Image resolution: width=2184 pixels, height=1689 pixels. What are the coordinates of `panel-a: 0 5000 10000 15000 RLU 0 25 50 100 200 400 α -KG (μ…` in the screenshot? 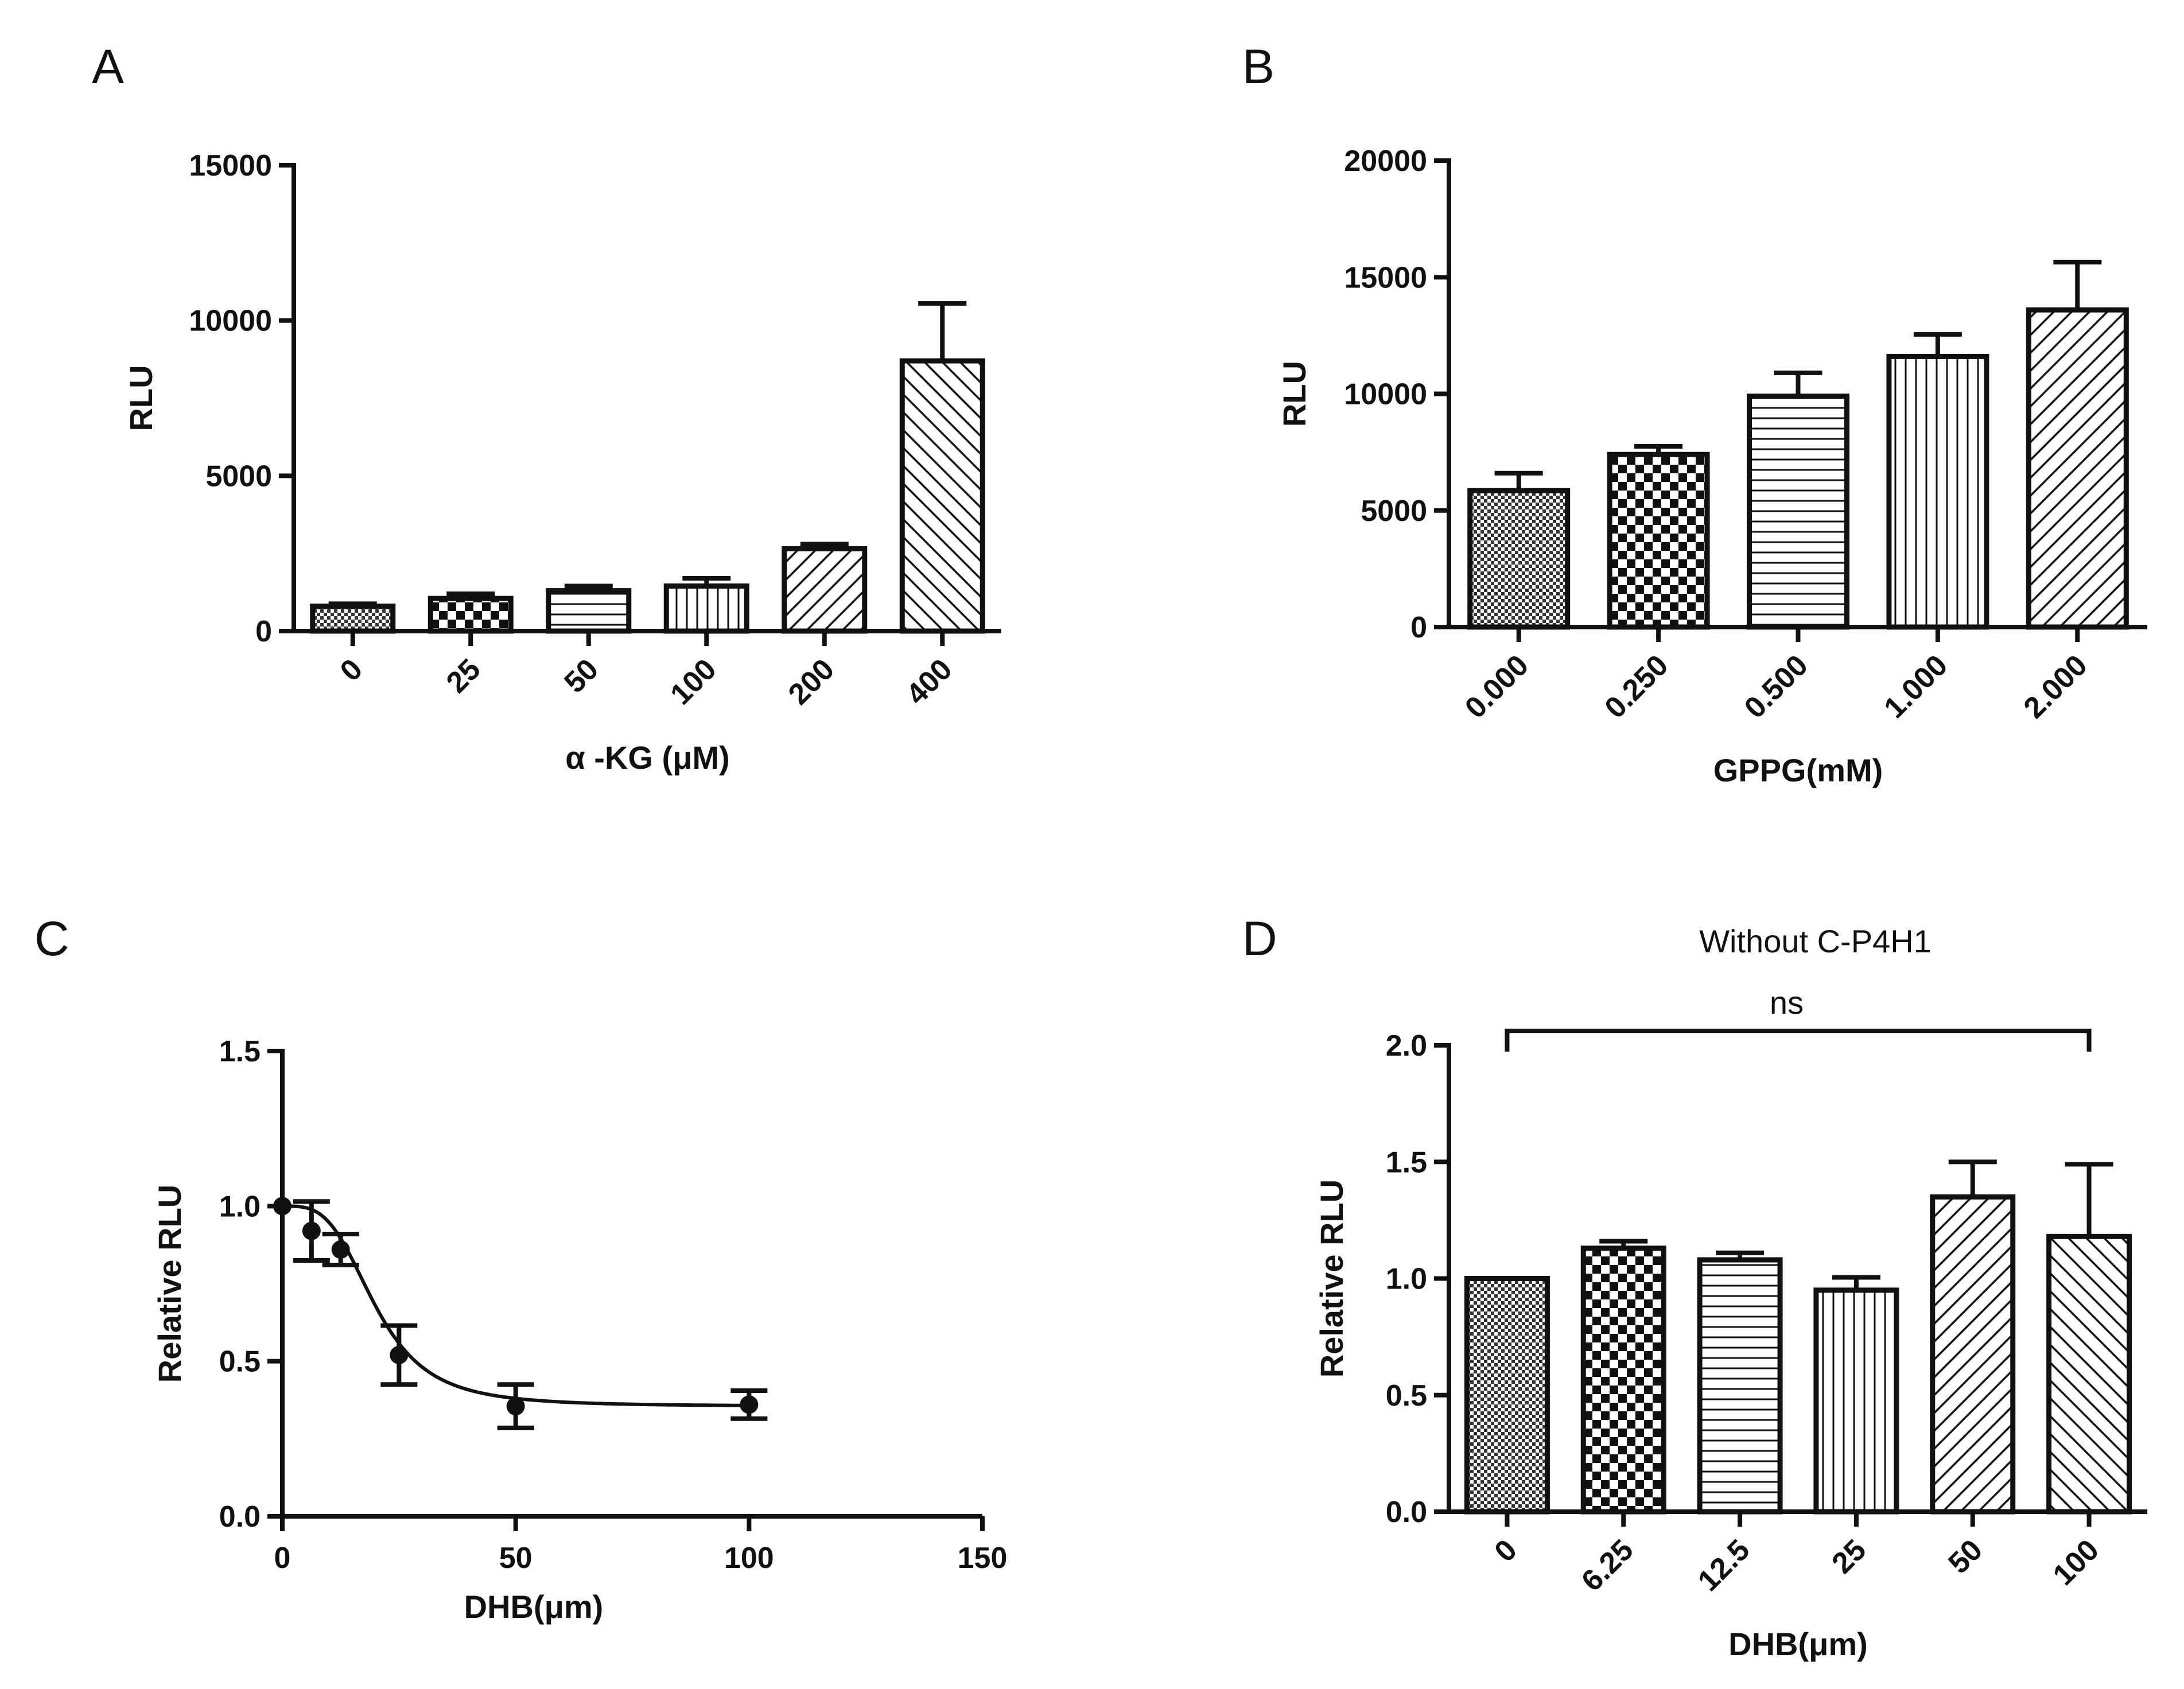 It's located at (562, 463).